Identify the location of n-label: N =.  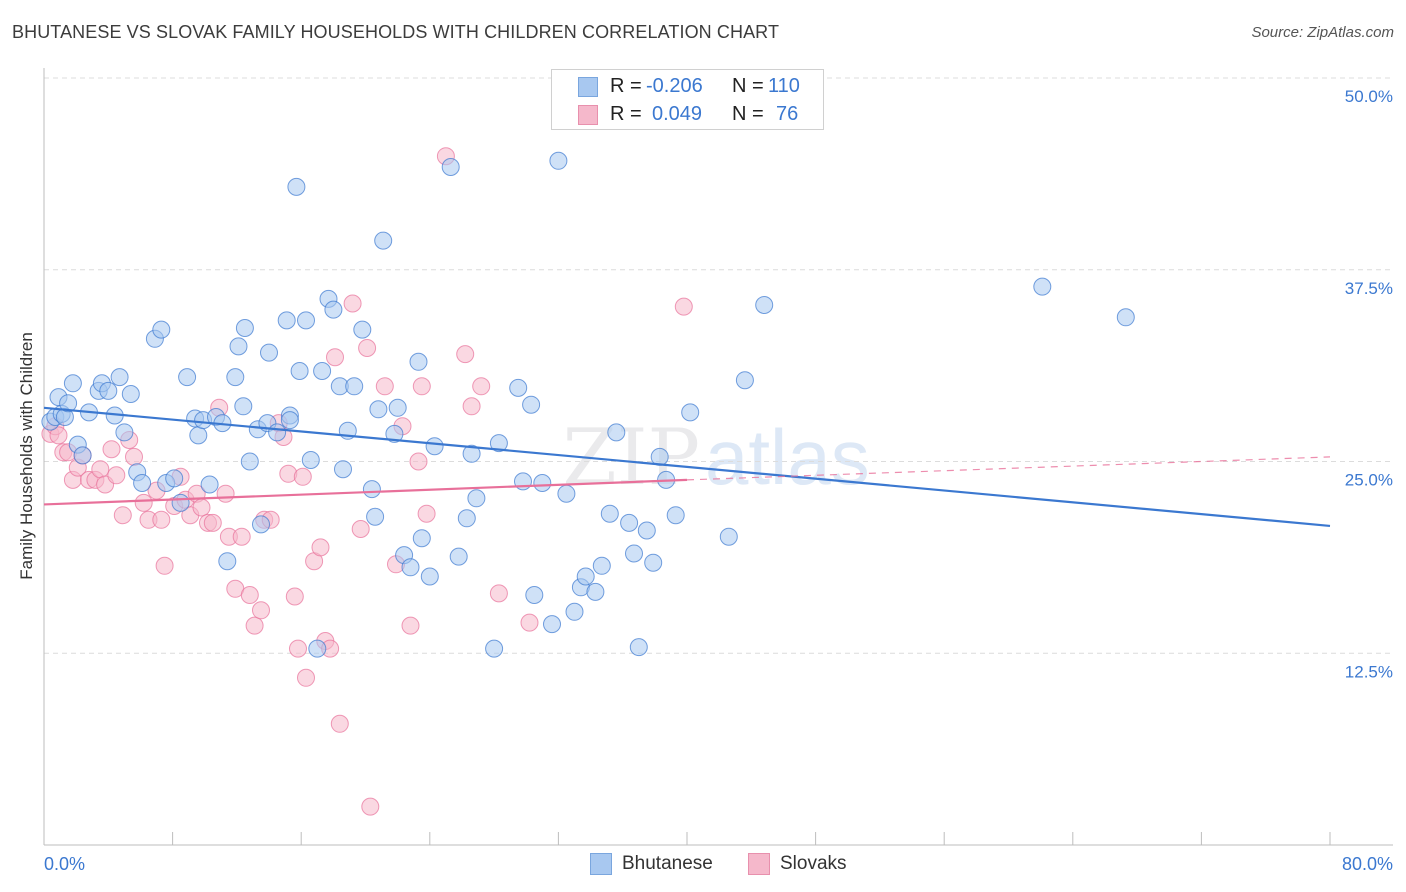
(748, 114).